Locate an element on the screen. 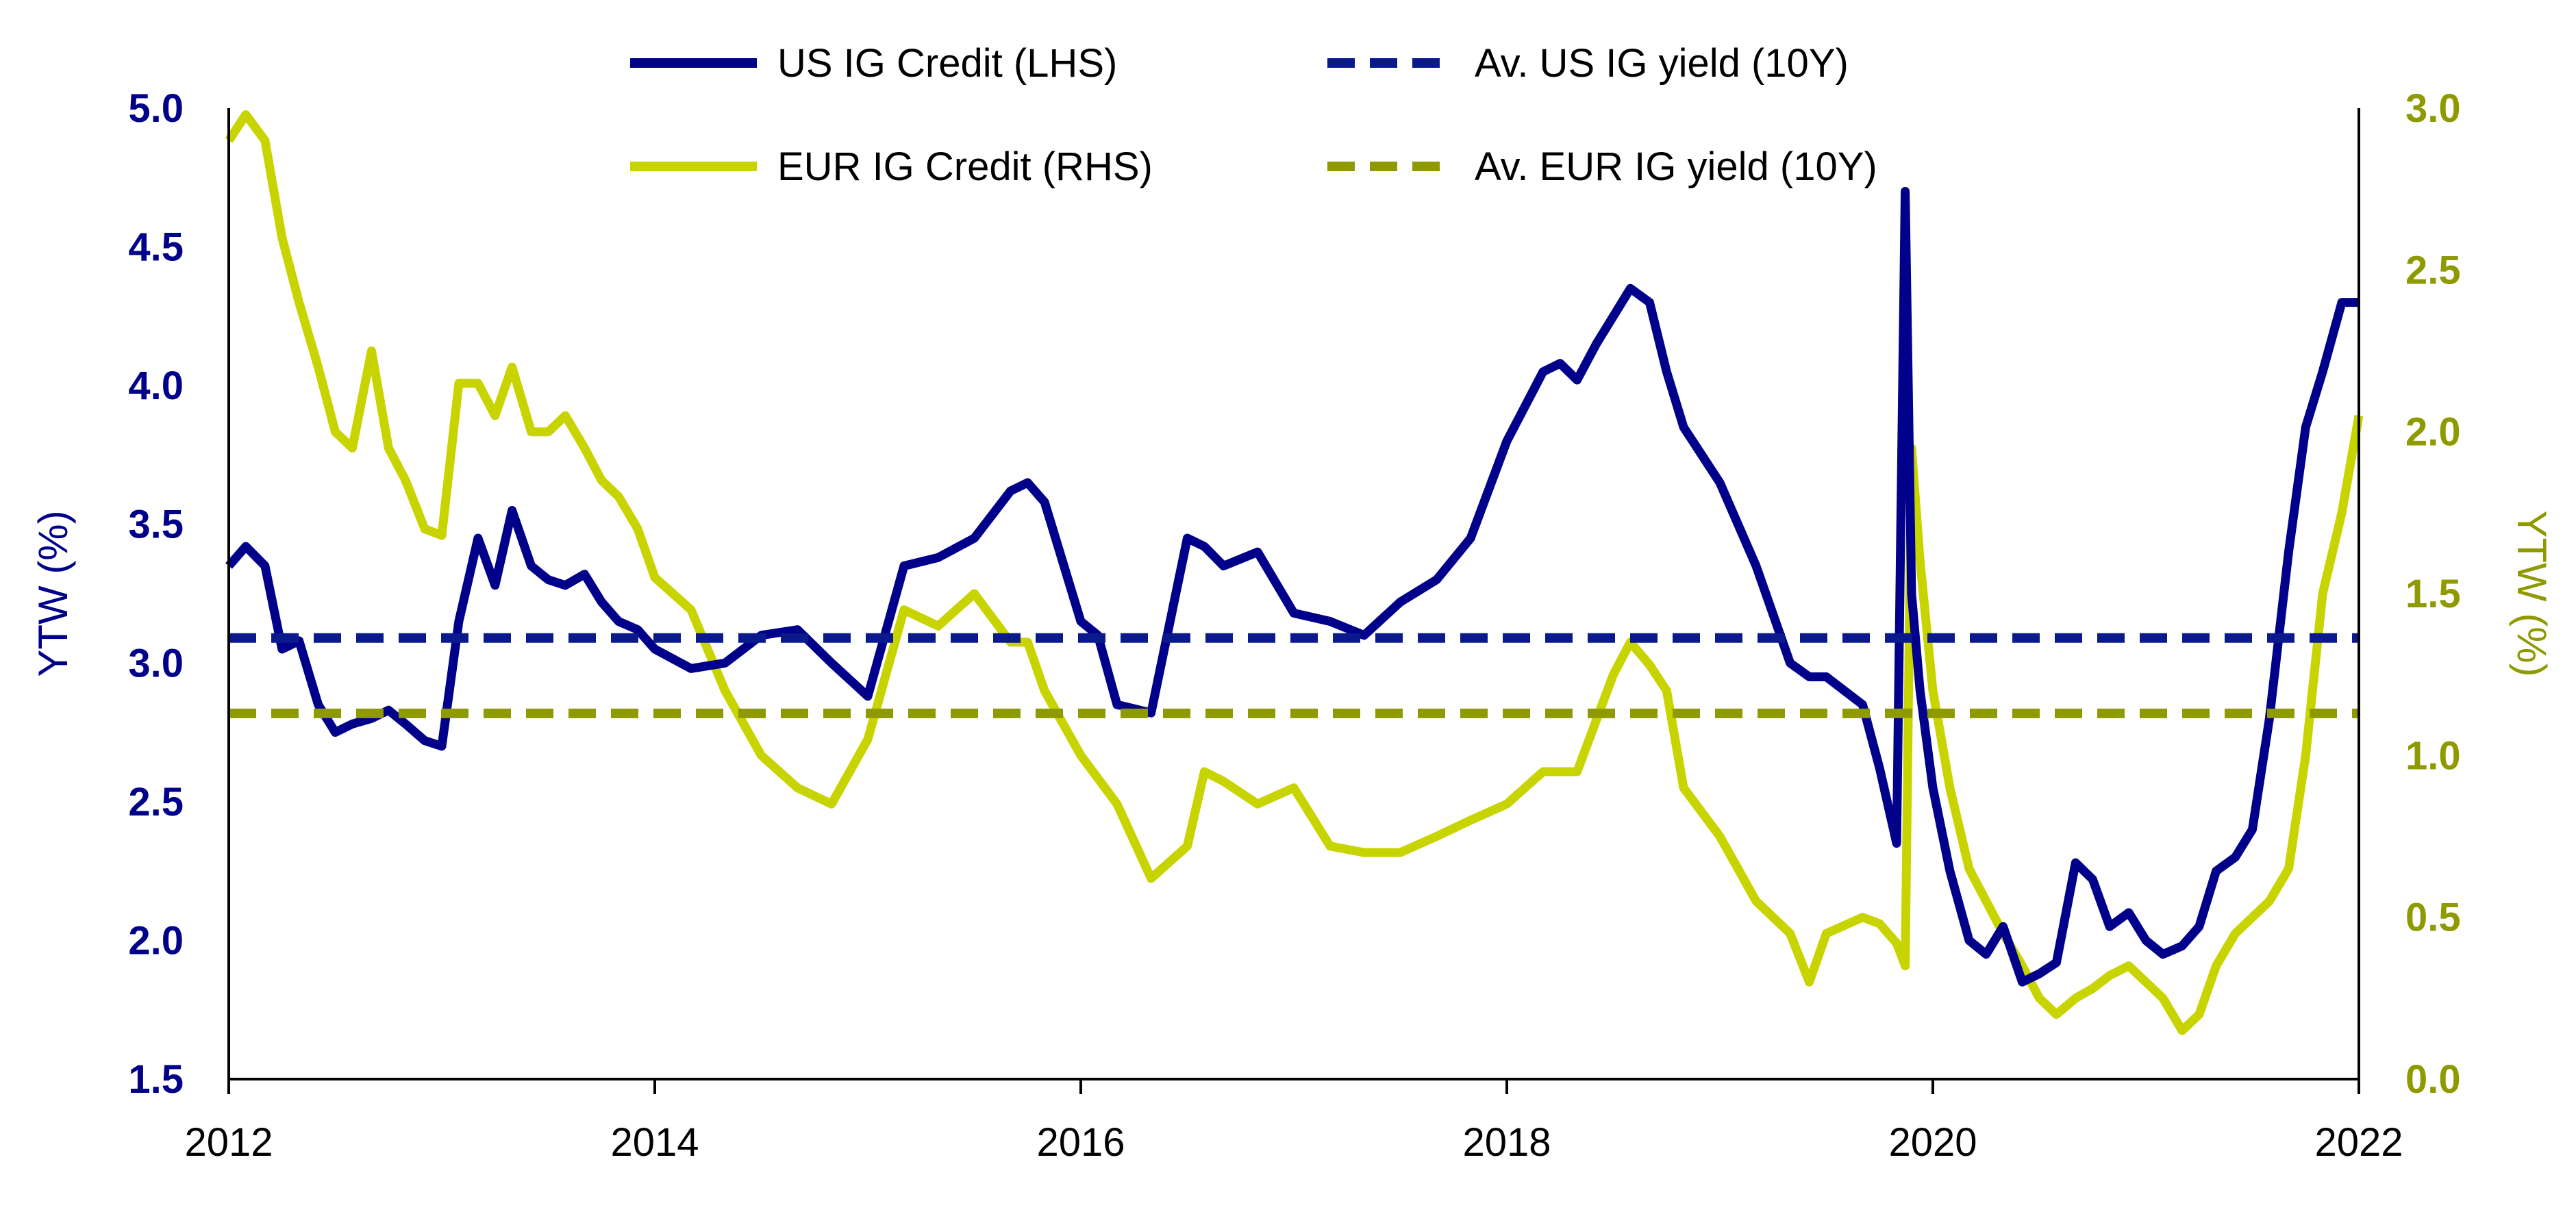 The image size is (2576, 1214). y-tick-label-left: 5.0 is located at coordinates (156, 108).